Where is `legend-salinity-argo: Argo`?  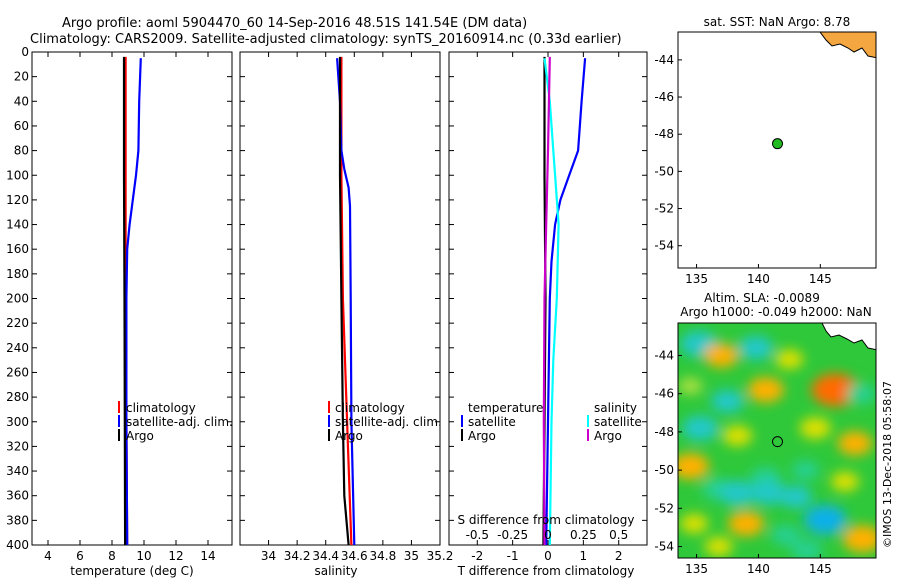 legend-salinity-argo: Argo is located at coordinates (608, 436).